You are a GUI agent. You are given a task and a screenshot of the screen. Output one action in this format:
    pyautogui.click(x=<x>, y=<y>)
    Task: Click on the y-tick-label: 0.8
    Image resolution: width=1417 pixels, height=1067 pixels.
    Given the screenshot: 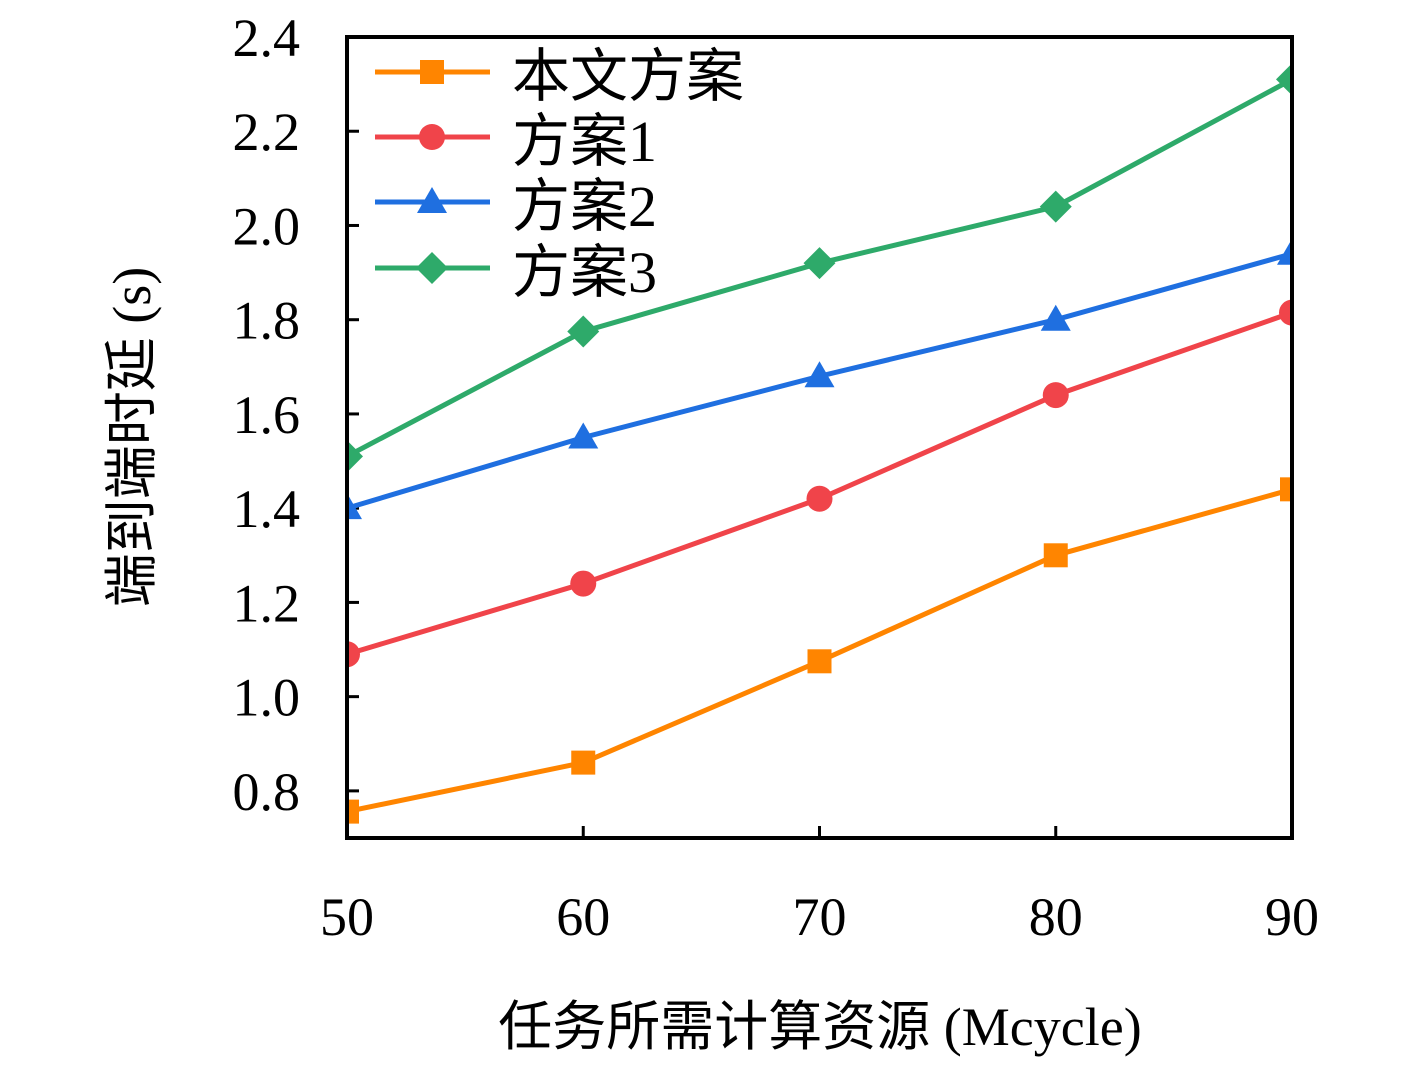 What is the action you would take?
    pyautogui.click(x=267, y=792)
    